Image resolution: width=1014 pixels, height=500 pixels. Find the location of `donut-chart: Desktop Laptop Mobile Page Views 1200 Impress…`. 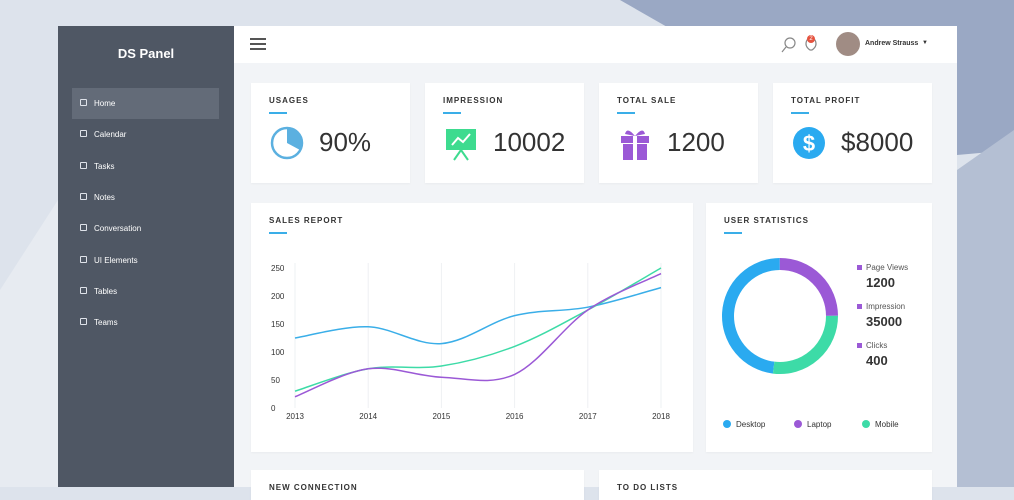

donut-chart: Desktop Laptop Mobile Page Views 1200 Impress… is located at coordinates (815, 343).